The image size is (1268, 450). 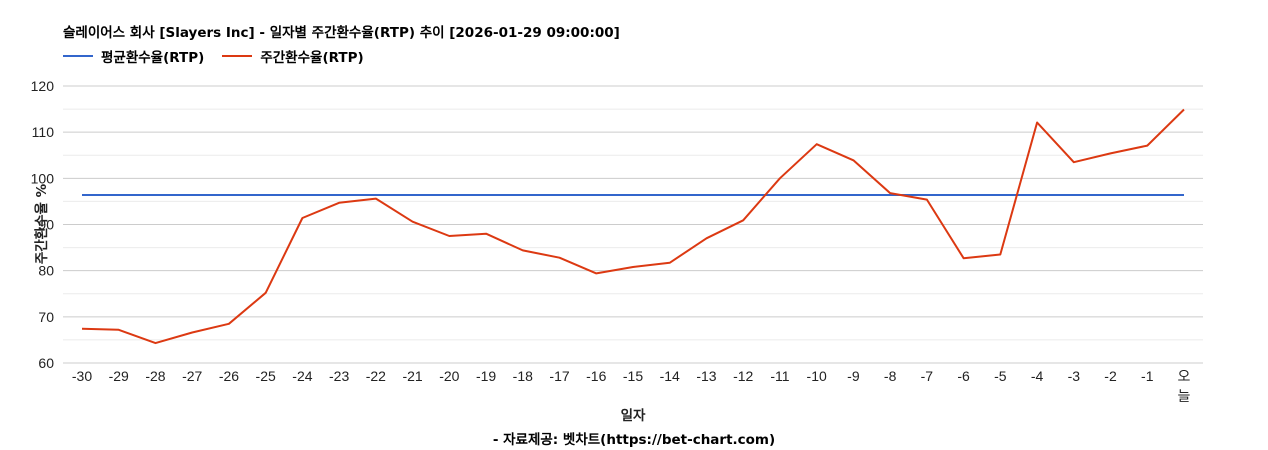 What do you see at coordinates (670, 376) in the screenshot?
I see `x-tick-label: -14` at bounding box center [670, 376].